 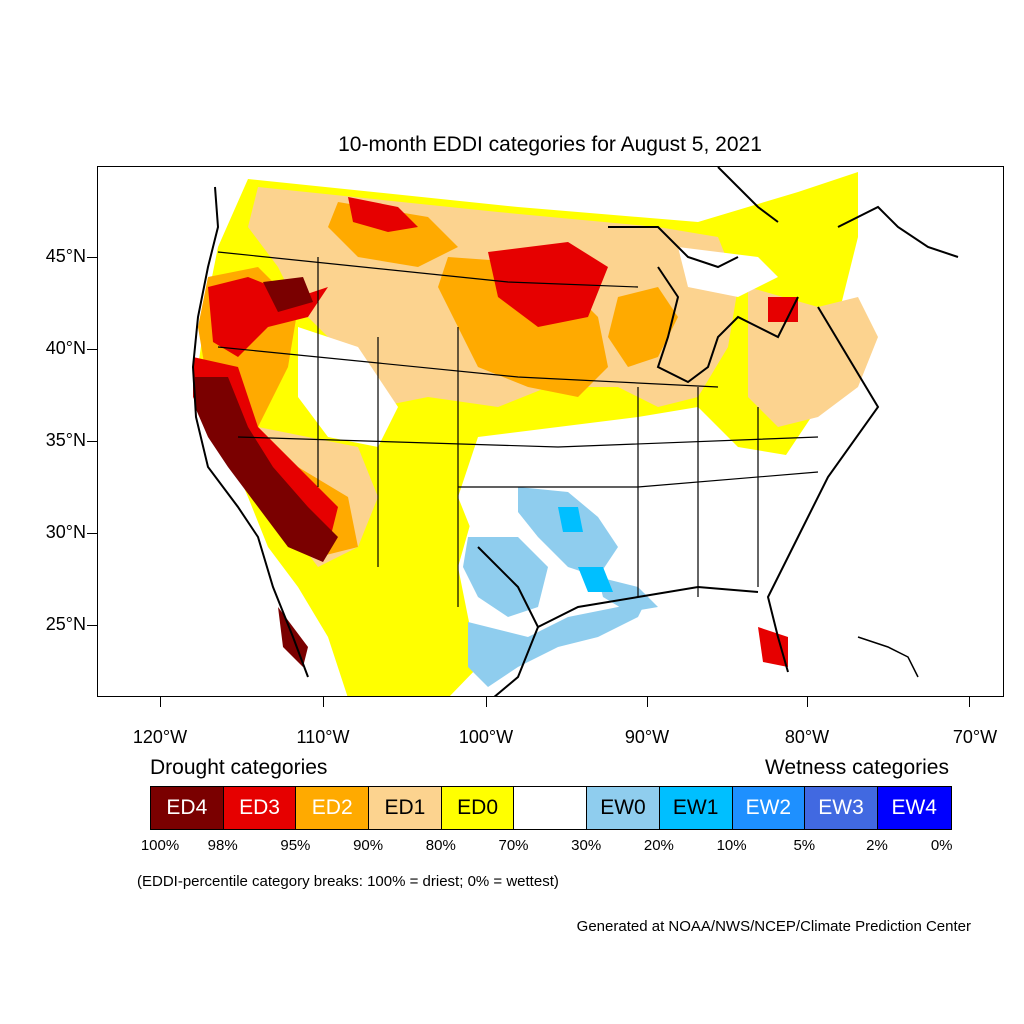 What do you see at coordinates (505, 577) in the screenshot?
I see `ew0-region-texas` at bounding box center [505, 577].